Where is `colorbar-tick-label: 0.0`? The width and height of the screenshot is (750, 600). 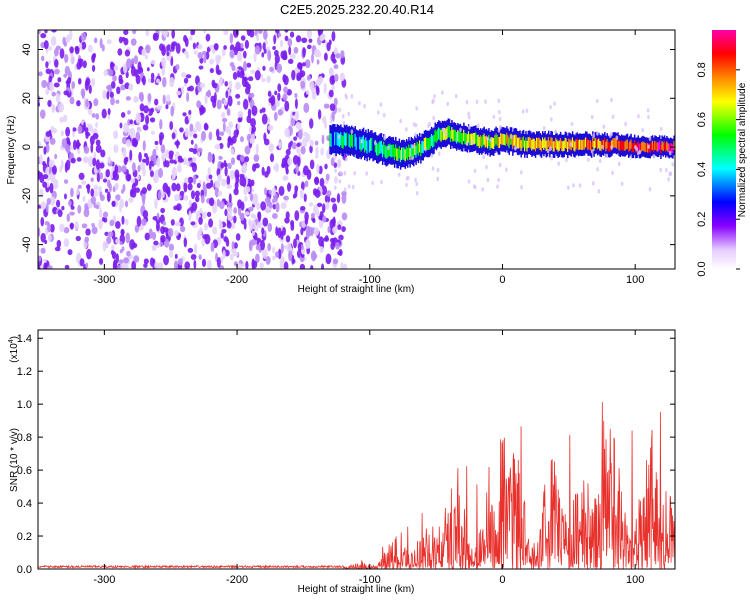 colorbar-tick-label: 0.0 is located at coordinates (702, 268).